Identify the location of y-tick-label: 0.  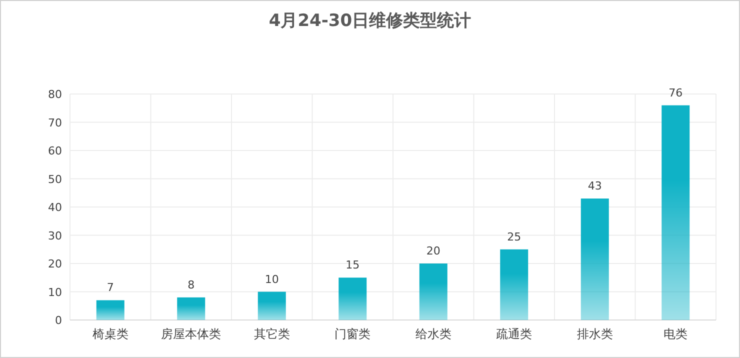
(58, 320).